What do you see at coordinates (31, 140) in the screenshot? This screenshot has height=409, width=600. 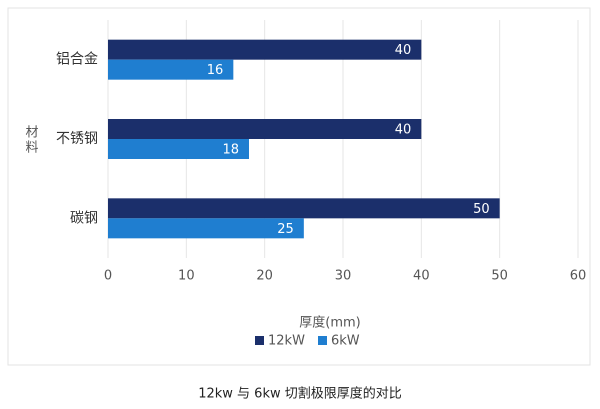 I see `y-axis-title: 材料` at bounding box center [31, 140].